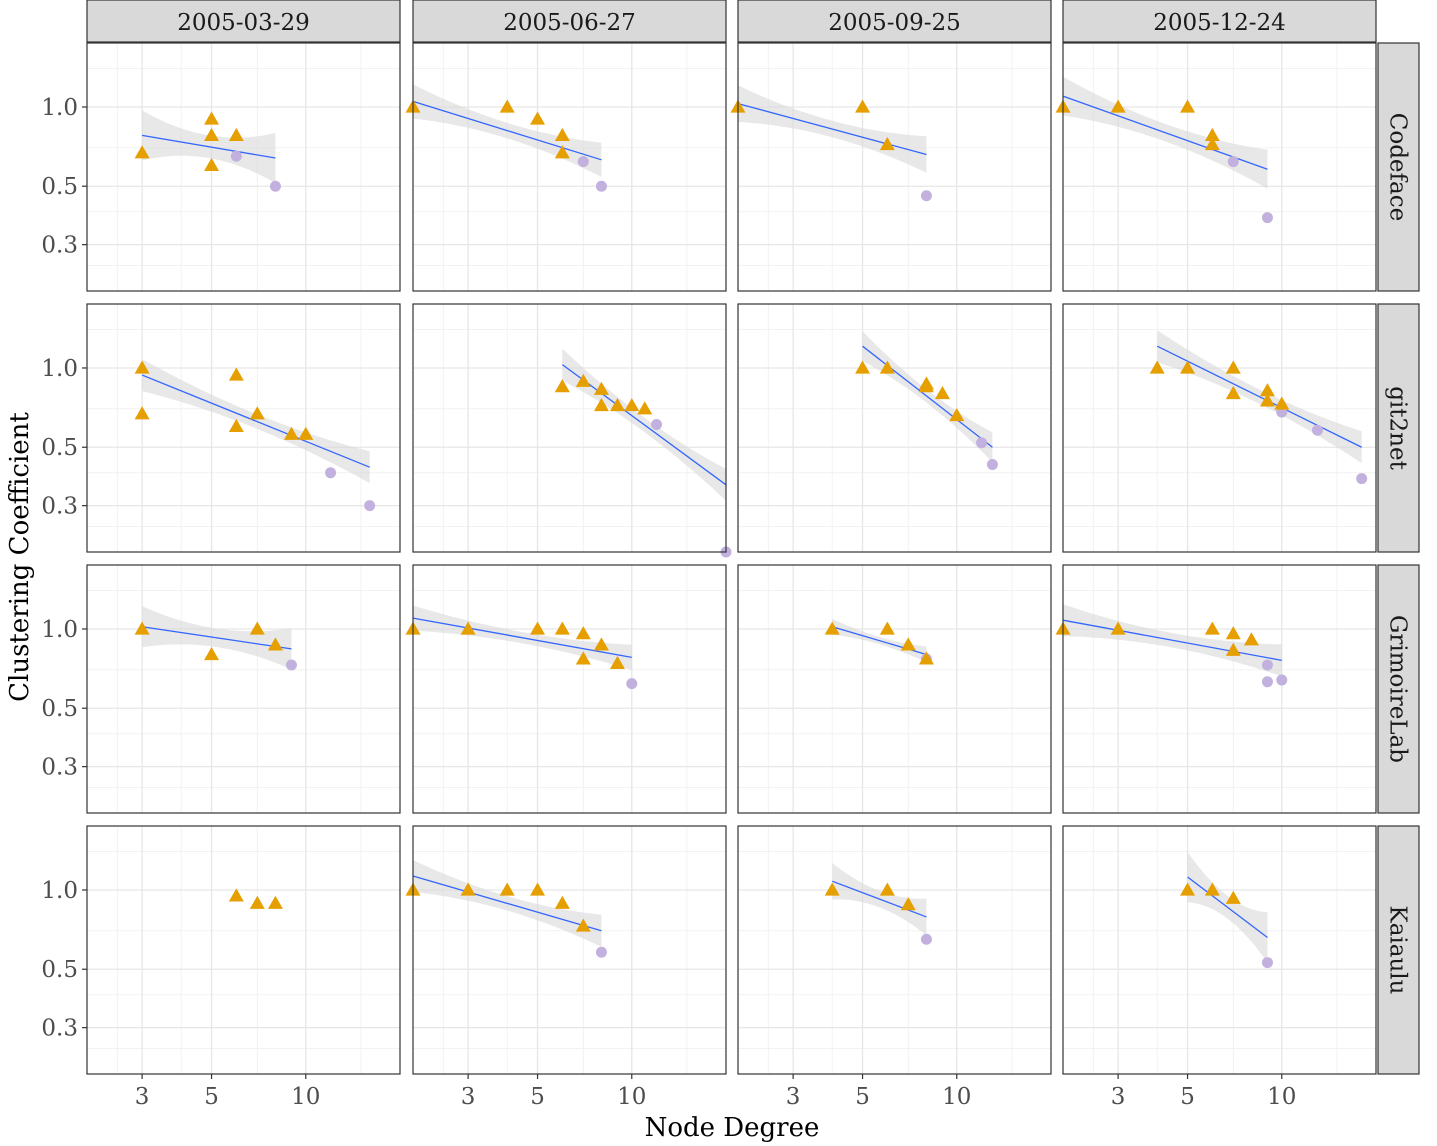  I want to click on row-strip: git2net, so click(1398, 428).